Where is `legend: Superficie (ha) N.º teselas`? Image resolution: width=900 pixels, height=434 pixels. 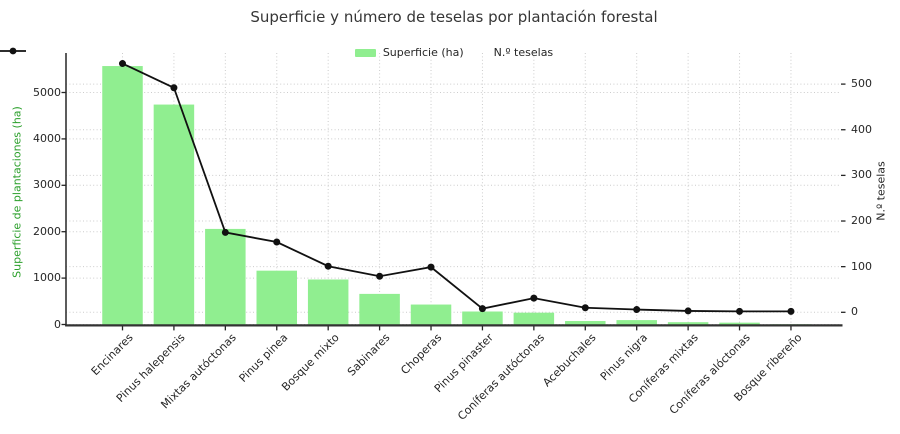
legend: Superficie (ha) N.º teselas is located at coordinates (450, 52).